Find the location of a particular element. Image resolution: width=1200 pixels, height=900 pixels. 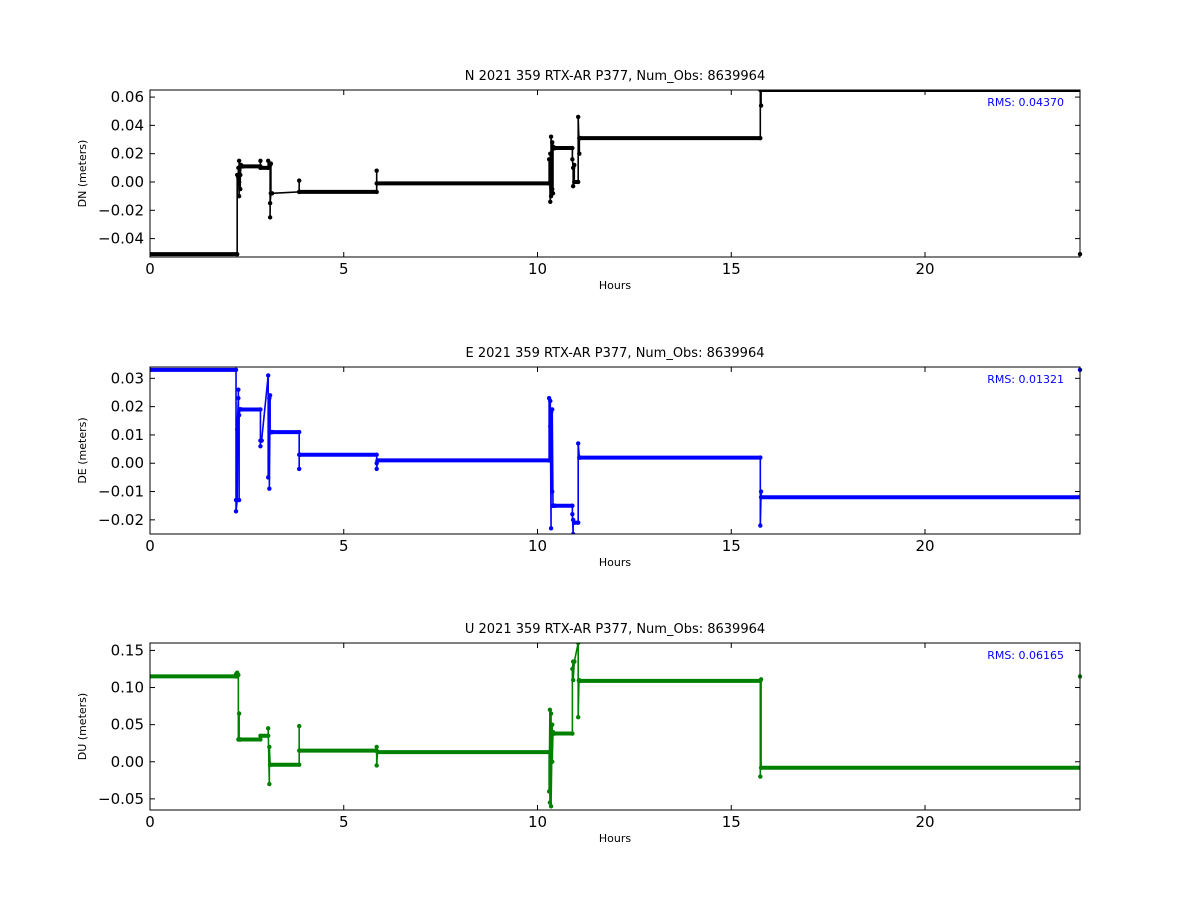

y-tick-label: 0.00 is located at coordinates (127, 182).